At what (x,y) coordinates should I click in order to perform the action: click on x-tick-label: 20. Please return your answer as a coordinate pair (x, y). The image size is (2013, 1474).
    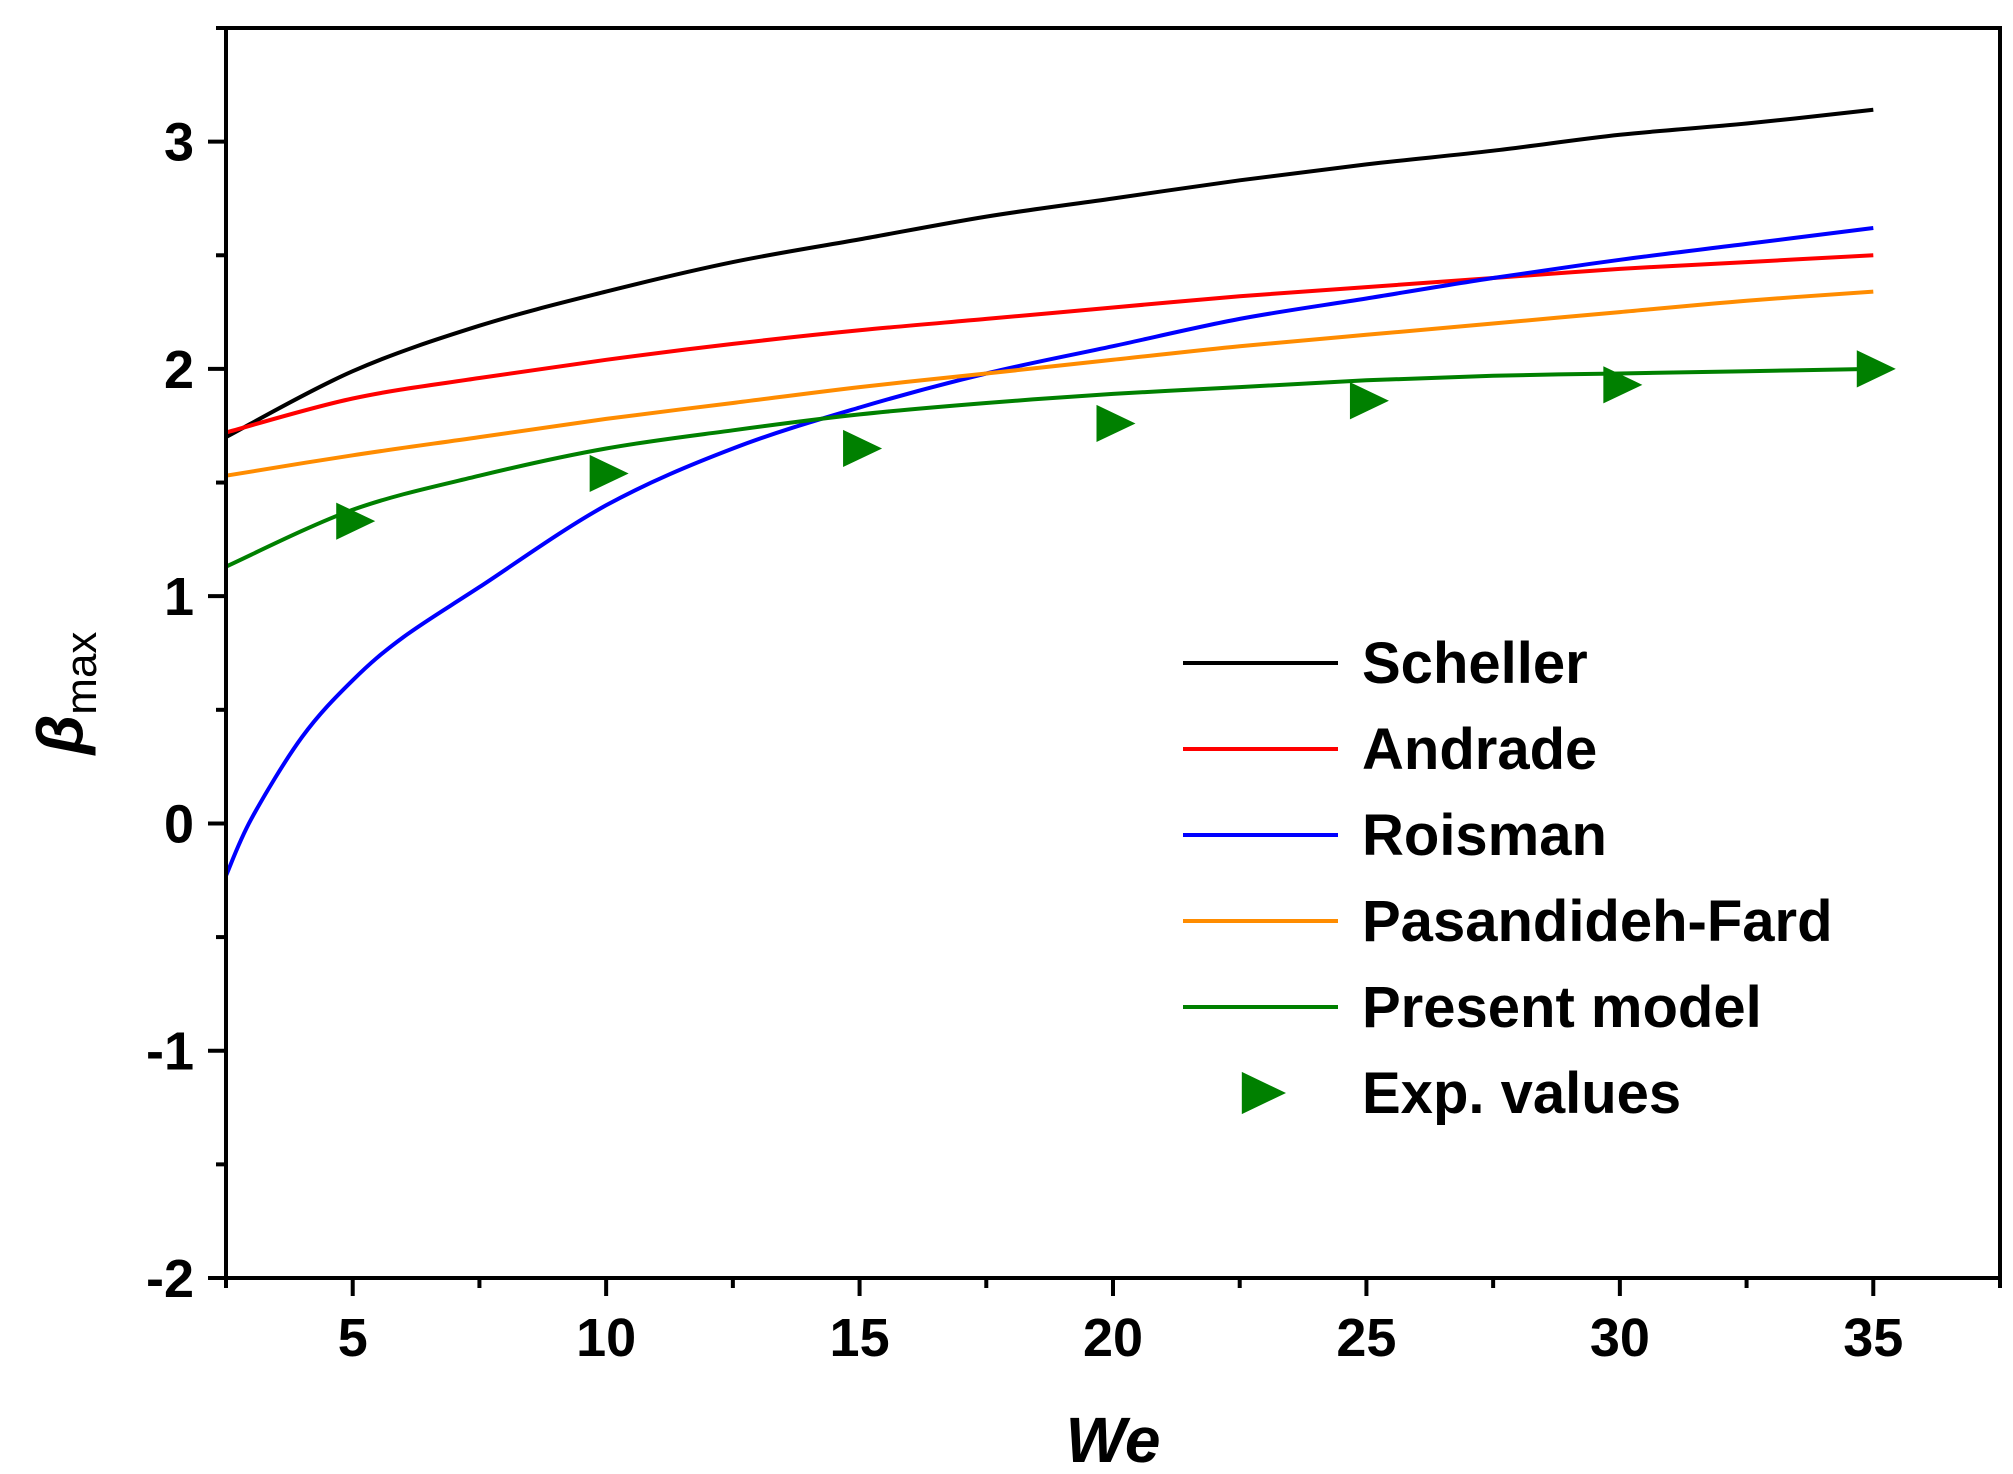
    Looking at the image, I should click on (1113, 1338).